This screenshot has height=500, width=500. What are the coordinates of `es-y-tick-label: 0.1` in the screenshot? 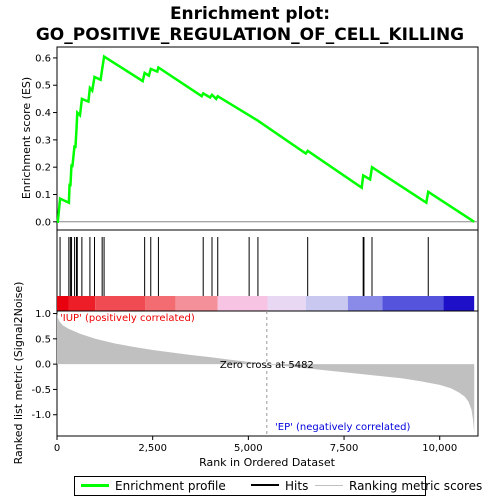 It's located at (43, 195).